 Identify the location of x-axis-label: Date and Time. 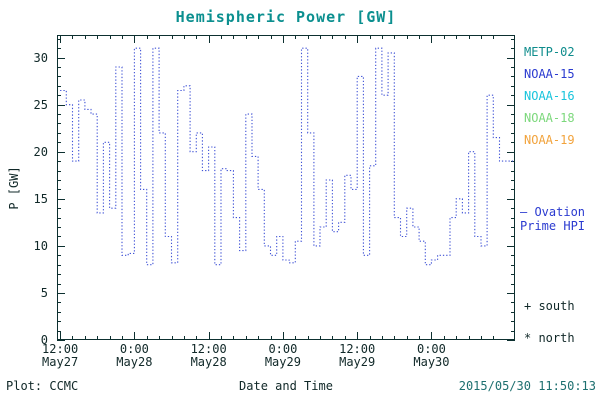
(286, 386).